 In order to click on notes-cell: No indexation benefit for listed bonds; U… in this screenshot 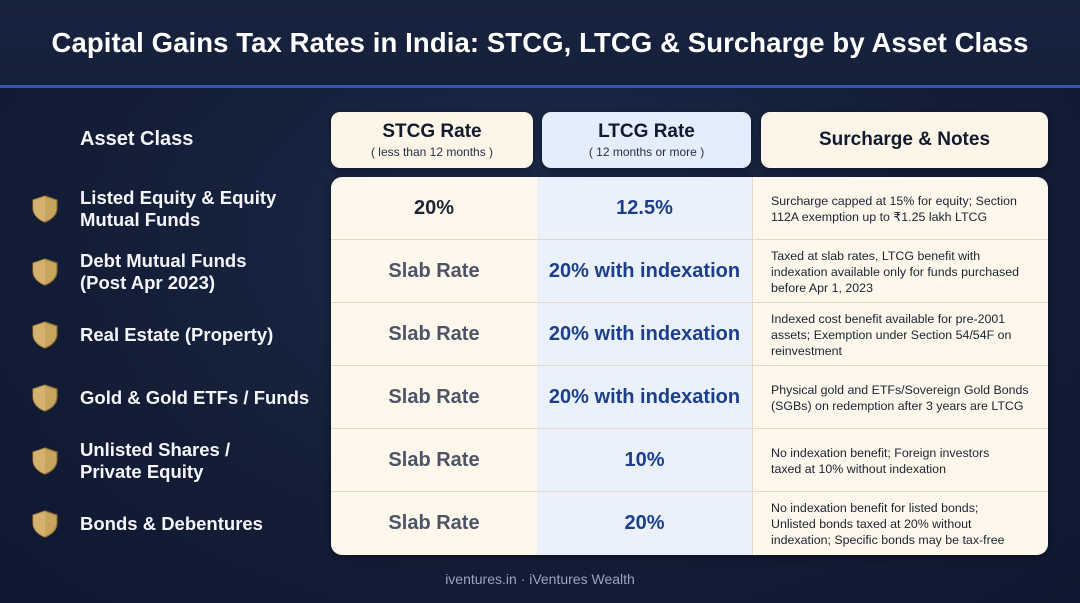, I will do `click(900, 523)`.